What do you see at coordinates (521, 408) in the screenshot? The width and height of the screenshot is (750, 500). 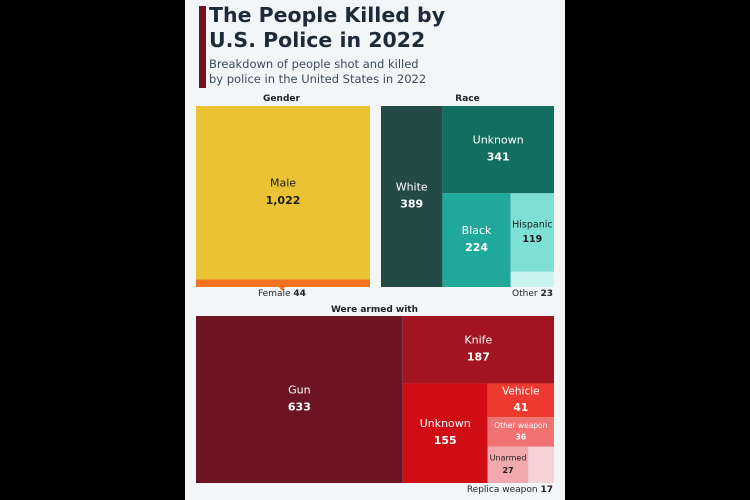 I see `weapon-vehicle-value: 41` at bounding box center [521, 408].